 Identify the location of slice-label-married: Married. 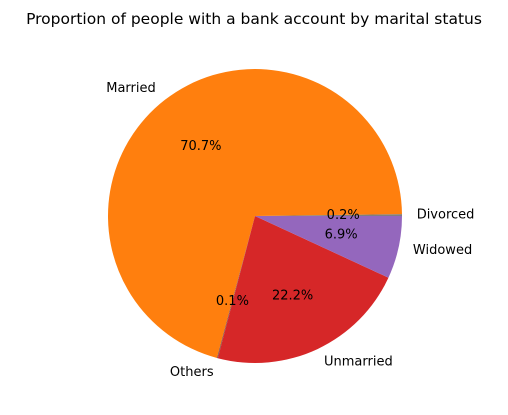
(131, 88).